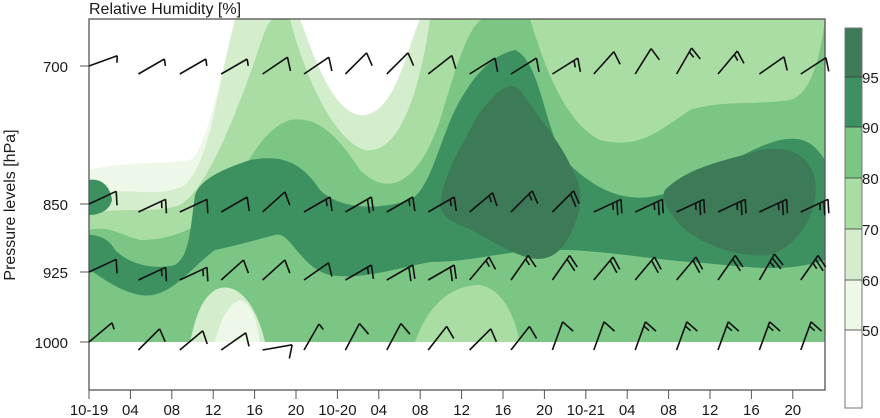 The height and width of the screenshot is (418, 880). What do you see at coordinates (861, 218) in the screenshot?
I see `colorbar: 95 90 80 70 60 50` at bounding box center [861, 218].